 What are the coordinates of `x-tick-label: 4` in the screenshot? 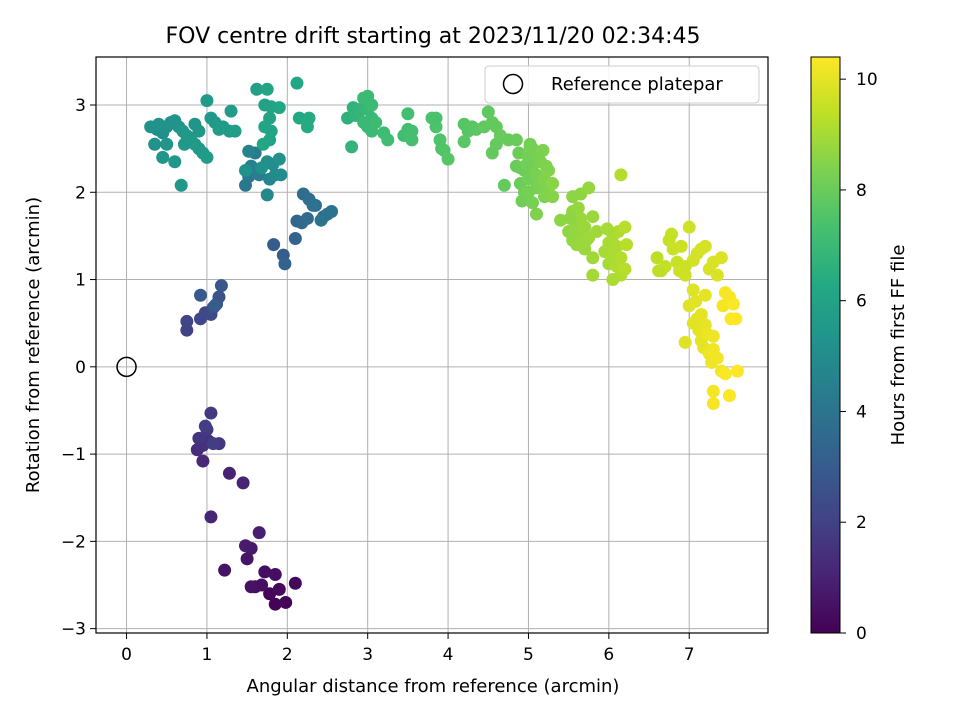 It's located at (448, 655).